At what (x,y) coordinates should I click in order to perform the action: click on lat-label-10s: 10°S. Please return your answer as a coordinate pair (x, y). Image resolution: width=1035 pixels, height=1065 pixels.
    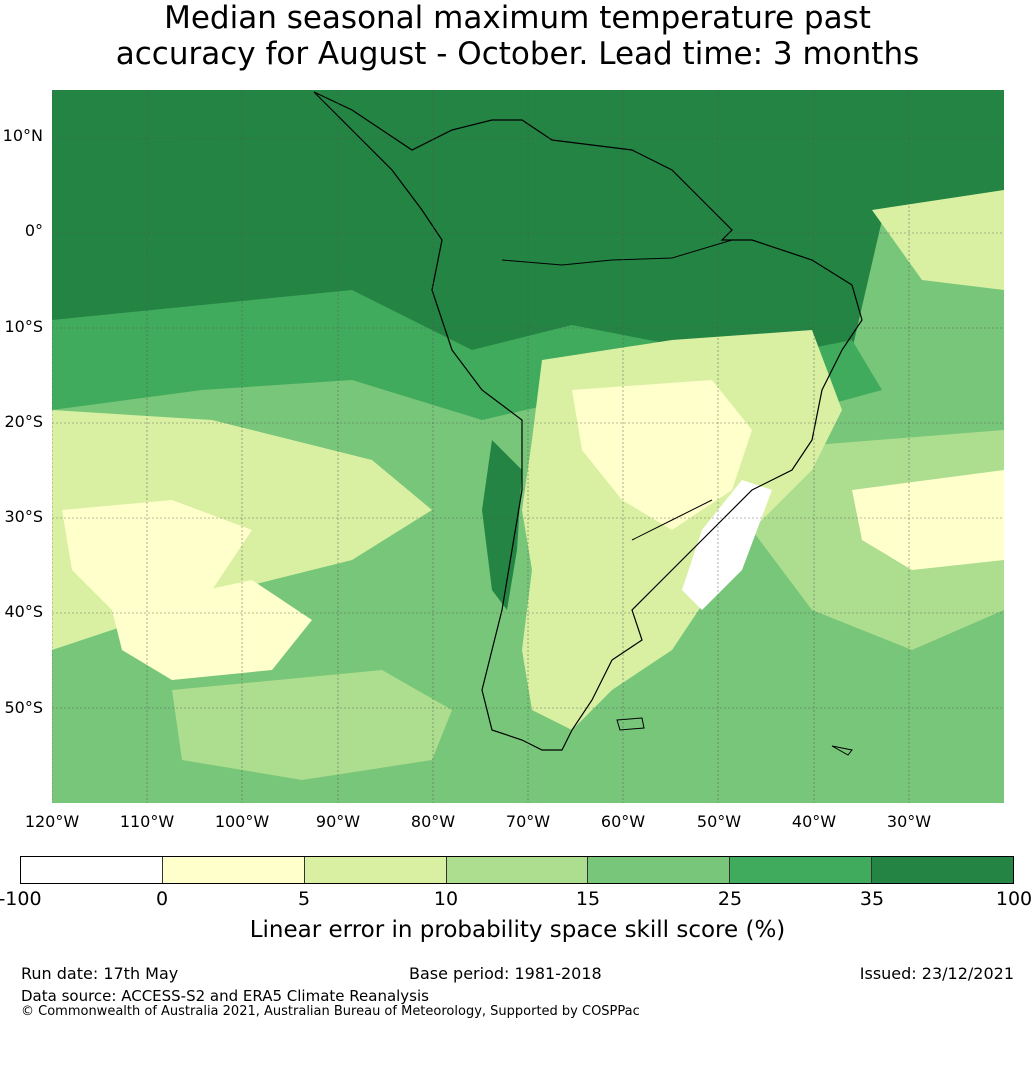
    Looking at the image, I should click on (23, 326).